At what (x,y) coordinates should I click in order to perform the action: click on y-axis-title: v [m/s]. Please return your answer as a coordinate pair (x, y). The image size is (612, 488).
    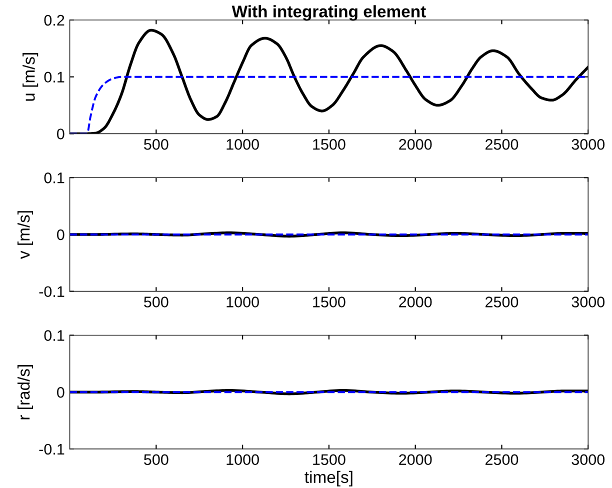
    Looking at the image, I should click on (25, 235).